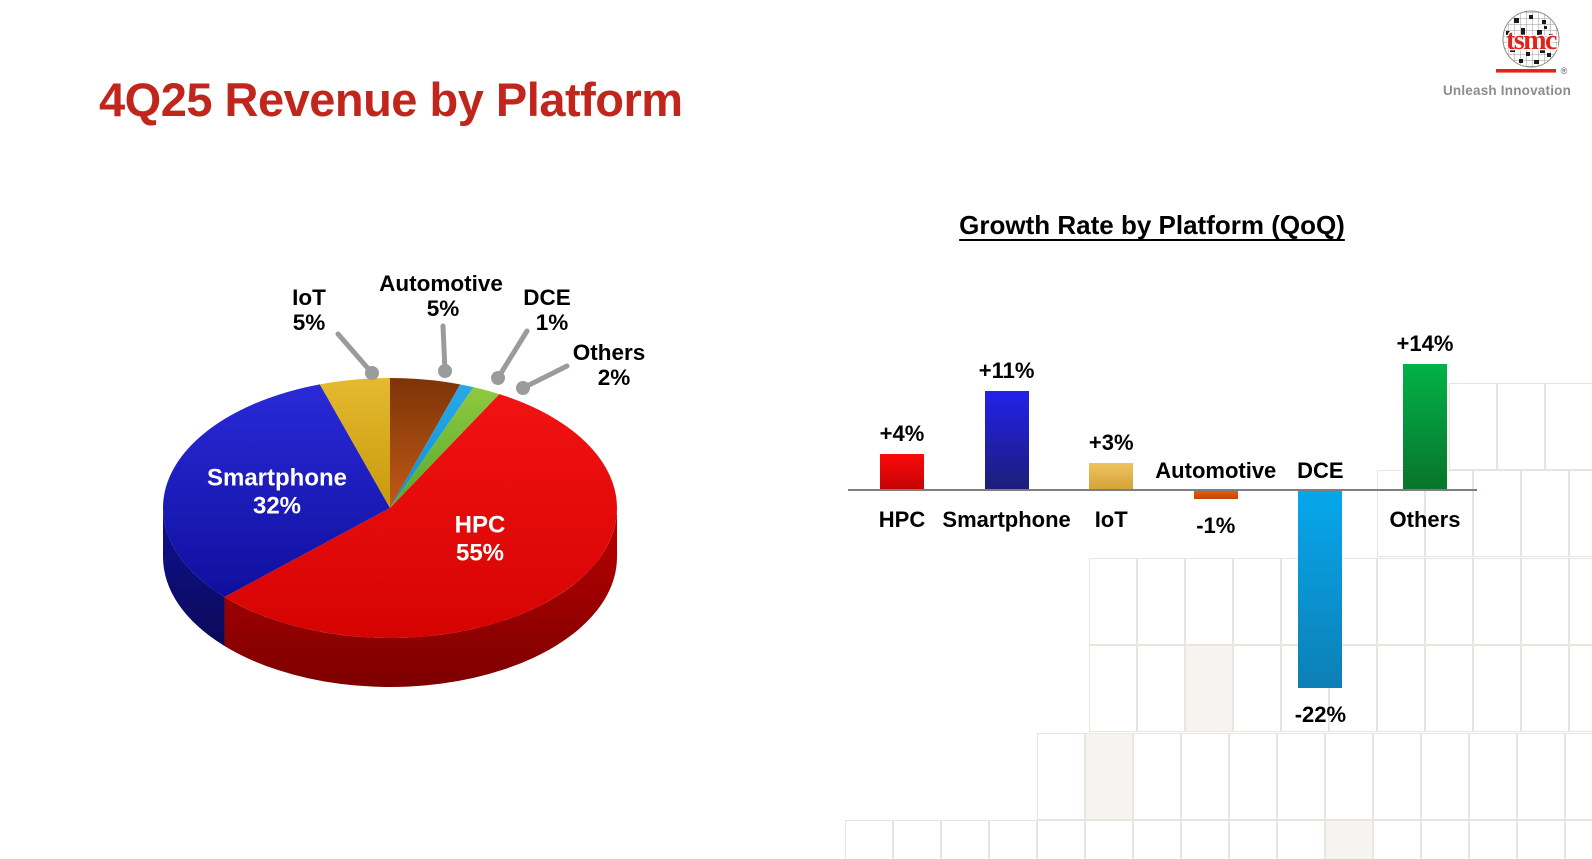 Image resolution: width=1592 pixels, height=859 pixels. I want to click on pie-slice-automotive, so click(425, 443).